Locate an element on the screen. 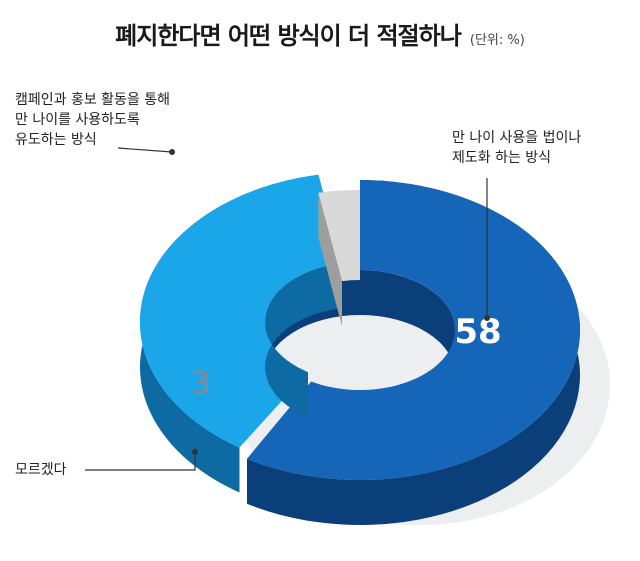 This screenshot has height=561, width=640. chart-title-block: 폐지한다면 어떤 방식이 더 적절하나 (단위: %) is located at coordinates (320, 33).